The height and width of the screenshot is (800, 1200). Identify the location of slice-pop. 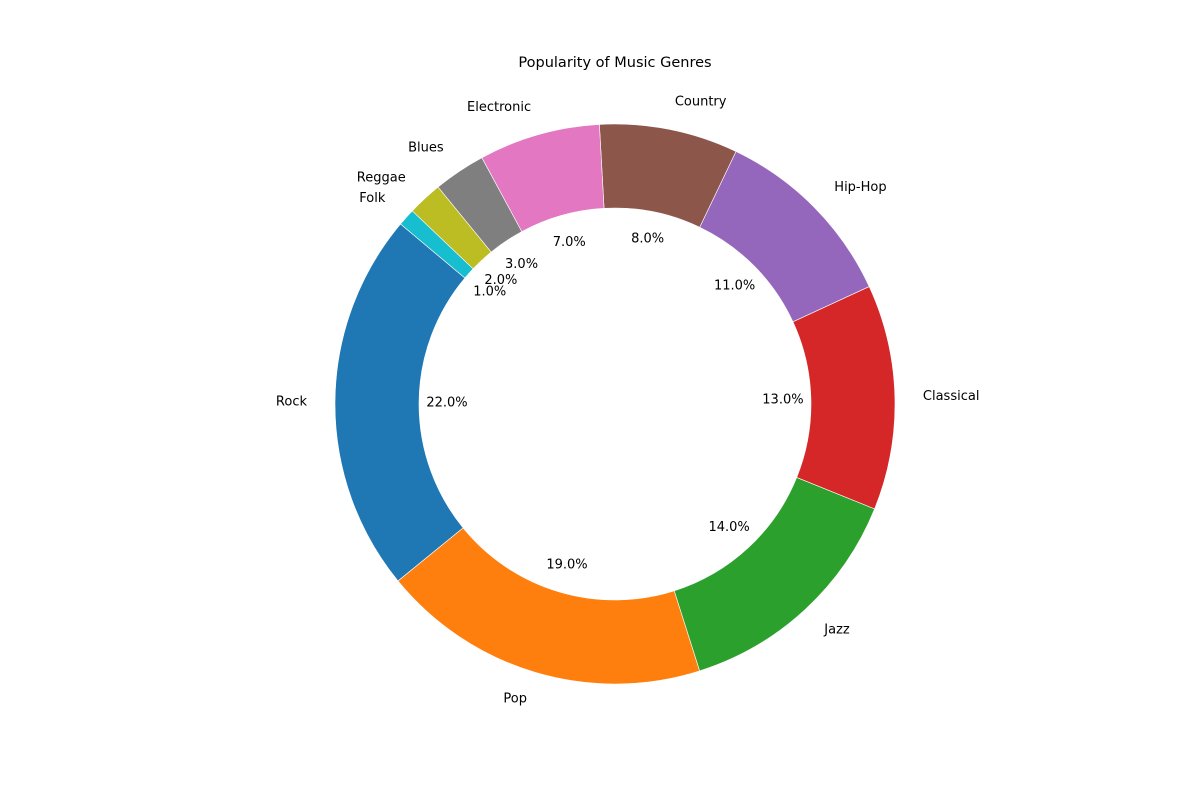
(549, 606).